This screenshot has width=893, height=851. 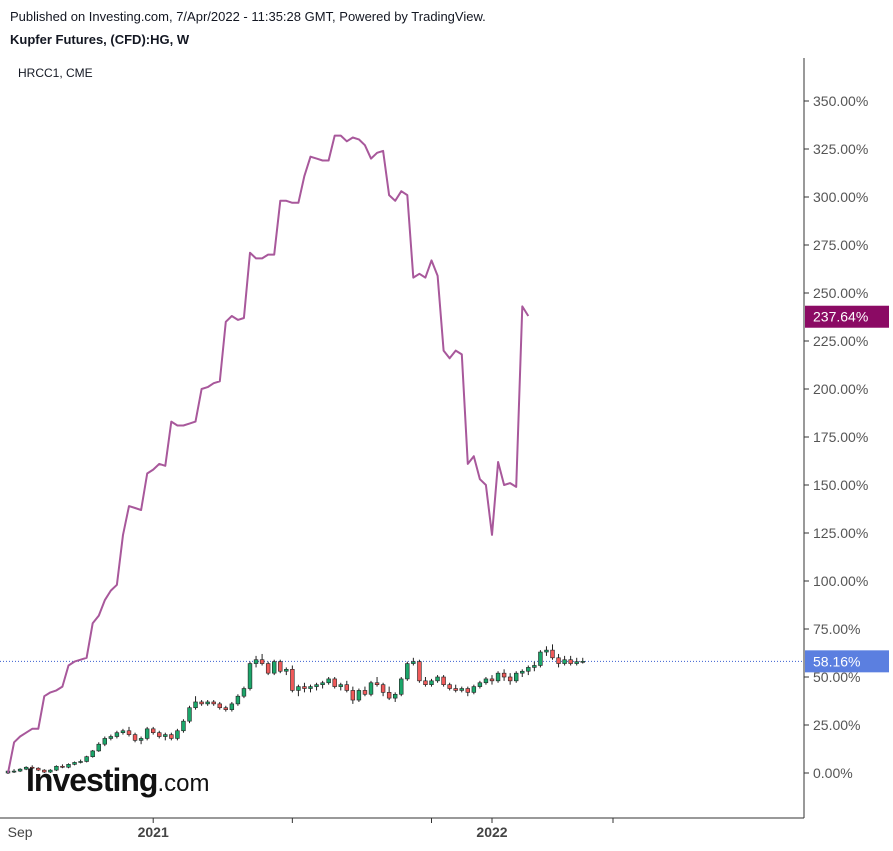 What do you see at coordinates (100, 39) in the screenshot?
I see `chart-title: Kupfer Futures, (CFD):HG, W` at bounding box center [100, 39].